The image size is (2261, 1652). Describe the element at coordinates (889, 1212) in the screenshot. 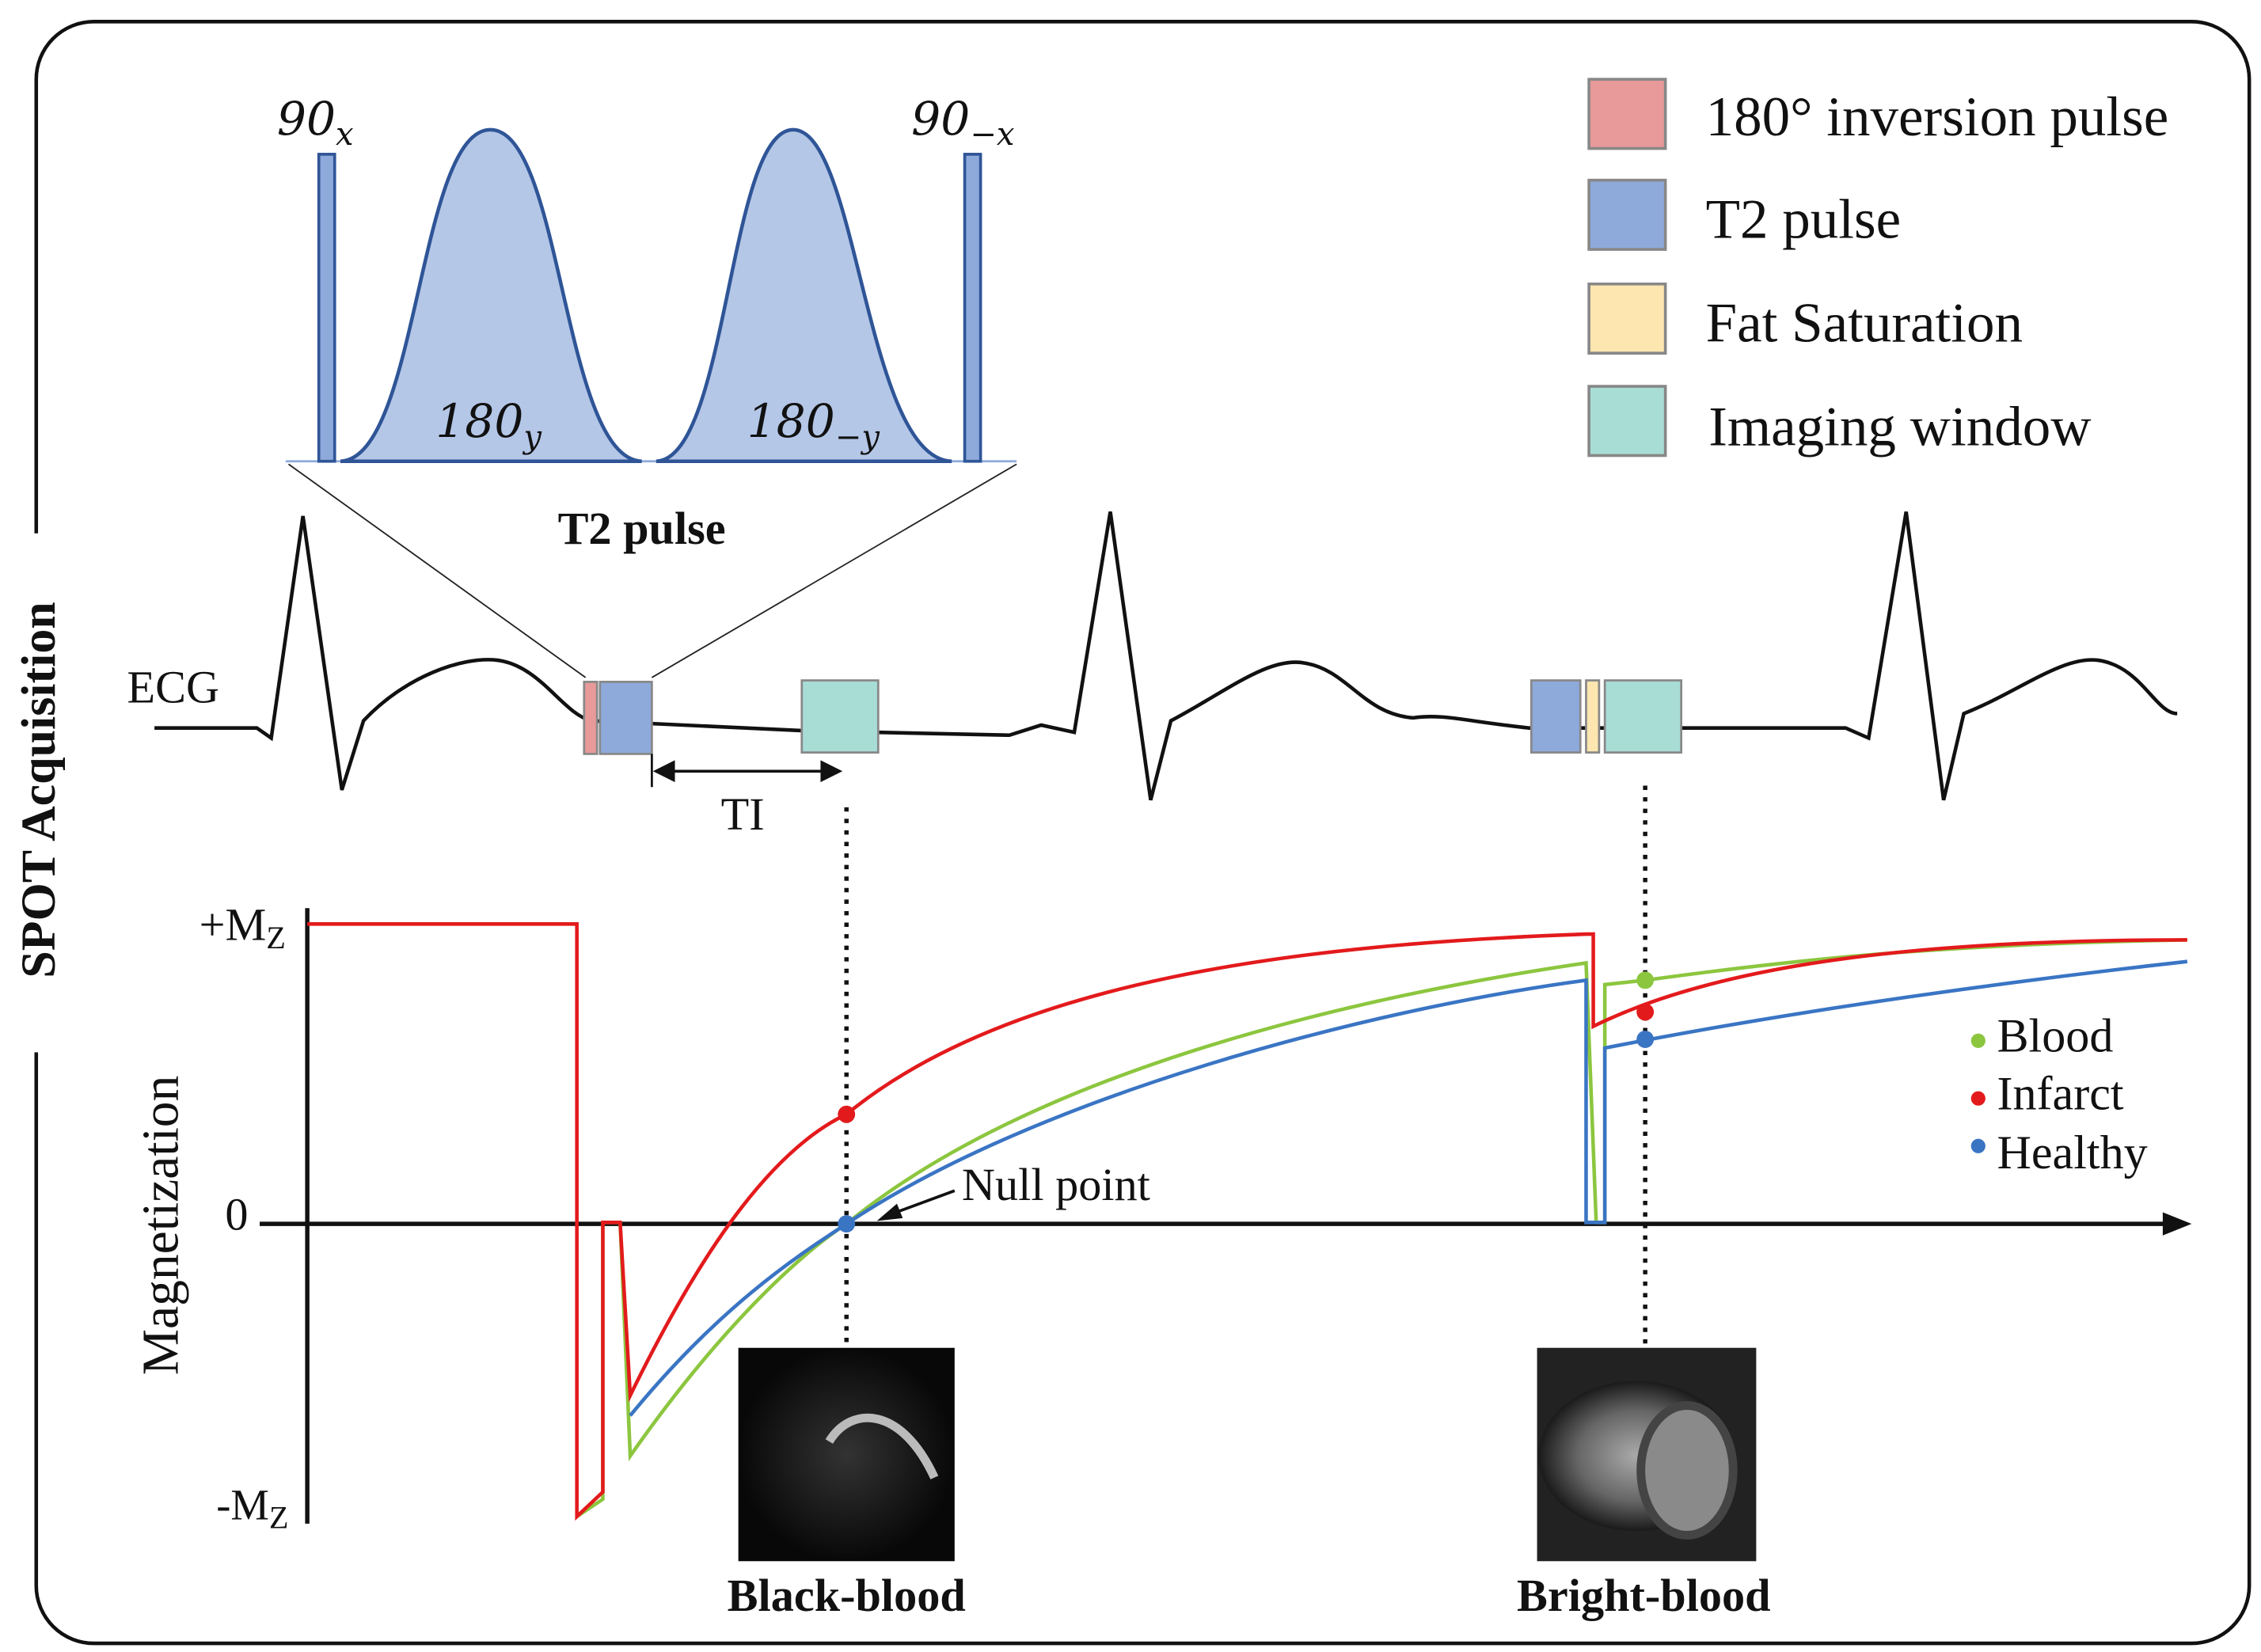

I see `annotation-arrowhead` at that location.